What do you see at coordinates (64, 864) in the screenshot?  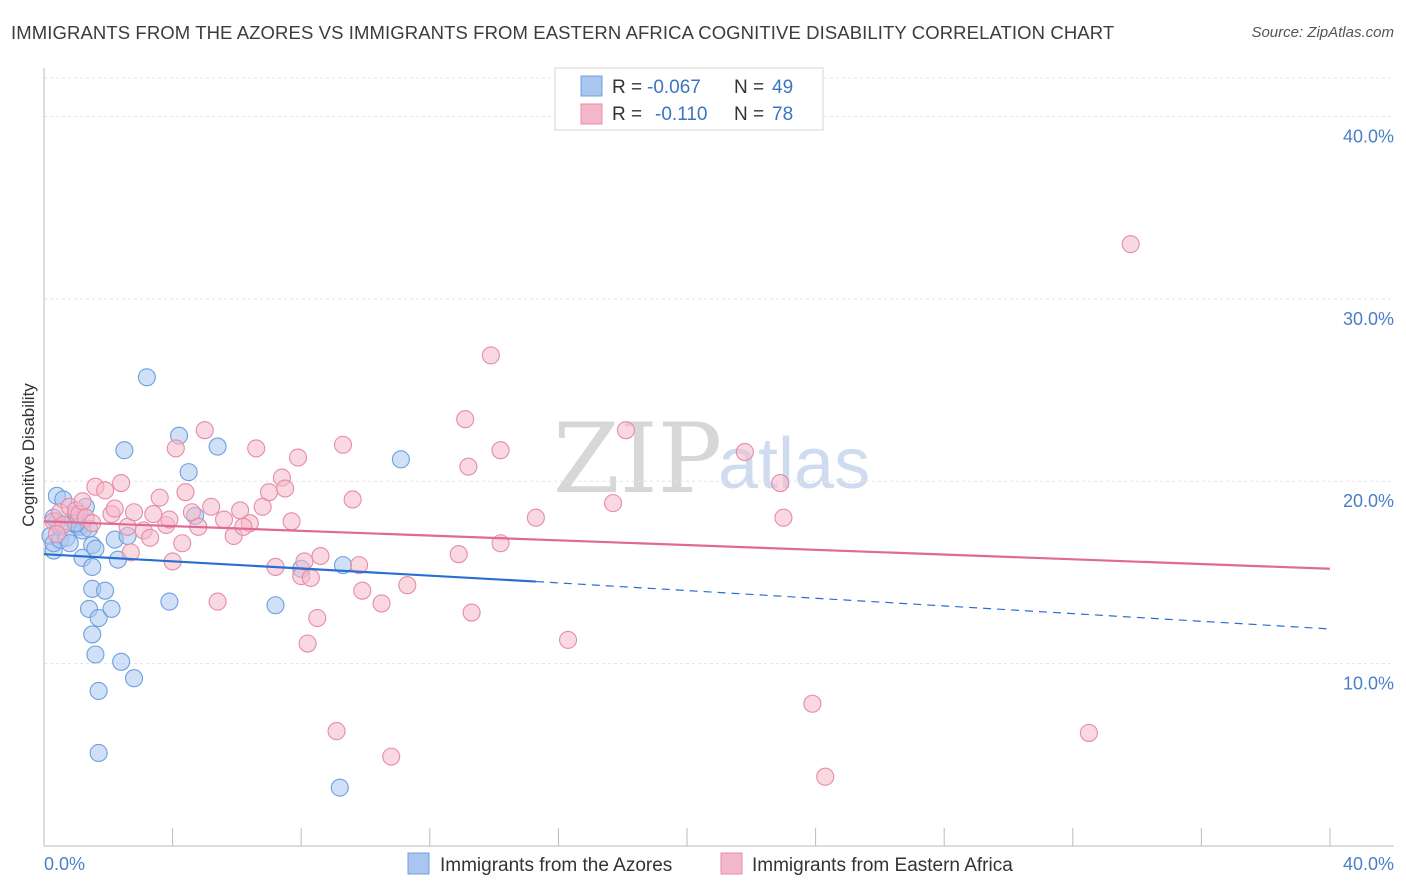 I see `x-tick-label-min: 0.0%` at bounding box center [64, 864].